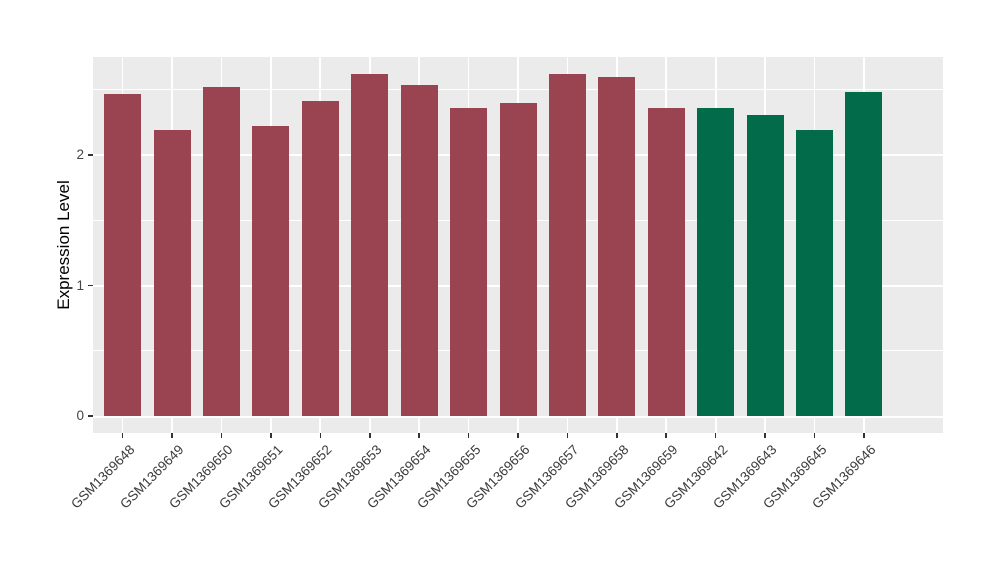  I want to click on bar-GSM1369654, so click(419, 250).